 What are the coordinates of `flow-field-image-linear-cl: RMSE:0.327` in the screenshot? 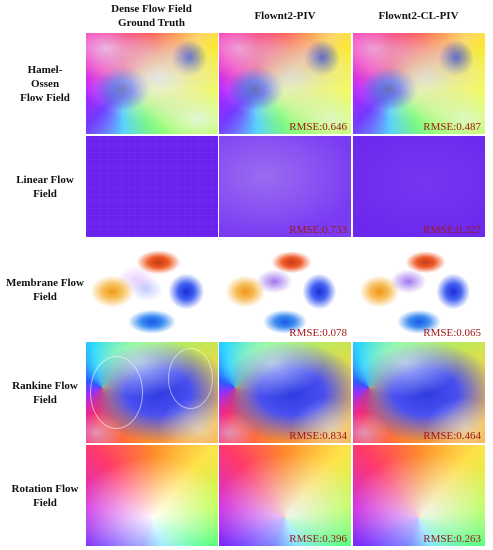 It's located at (419, 186).